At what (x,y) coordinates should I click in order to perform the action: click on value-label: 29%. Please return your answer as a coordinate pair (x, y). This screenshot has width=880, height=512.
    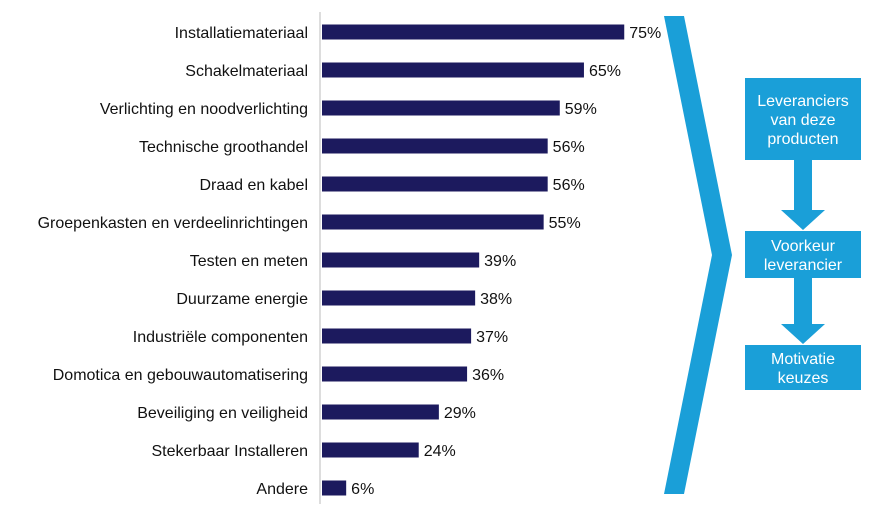
    Looking at the image, I should click on (460, 413).